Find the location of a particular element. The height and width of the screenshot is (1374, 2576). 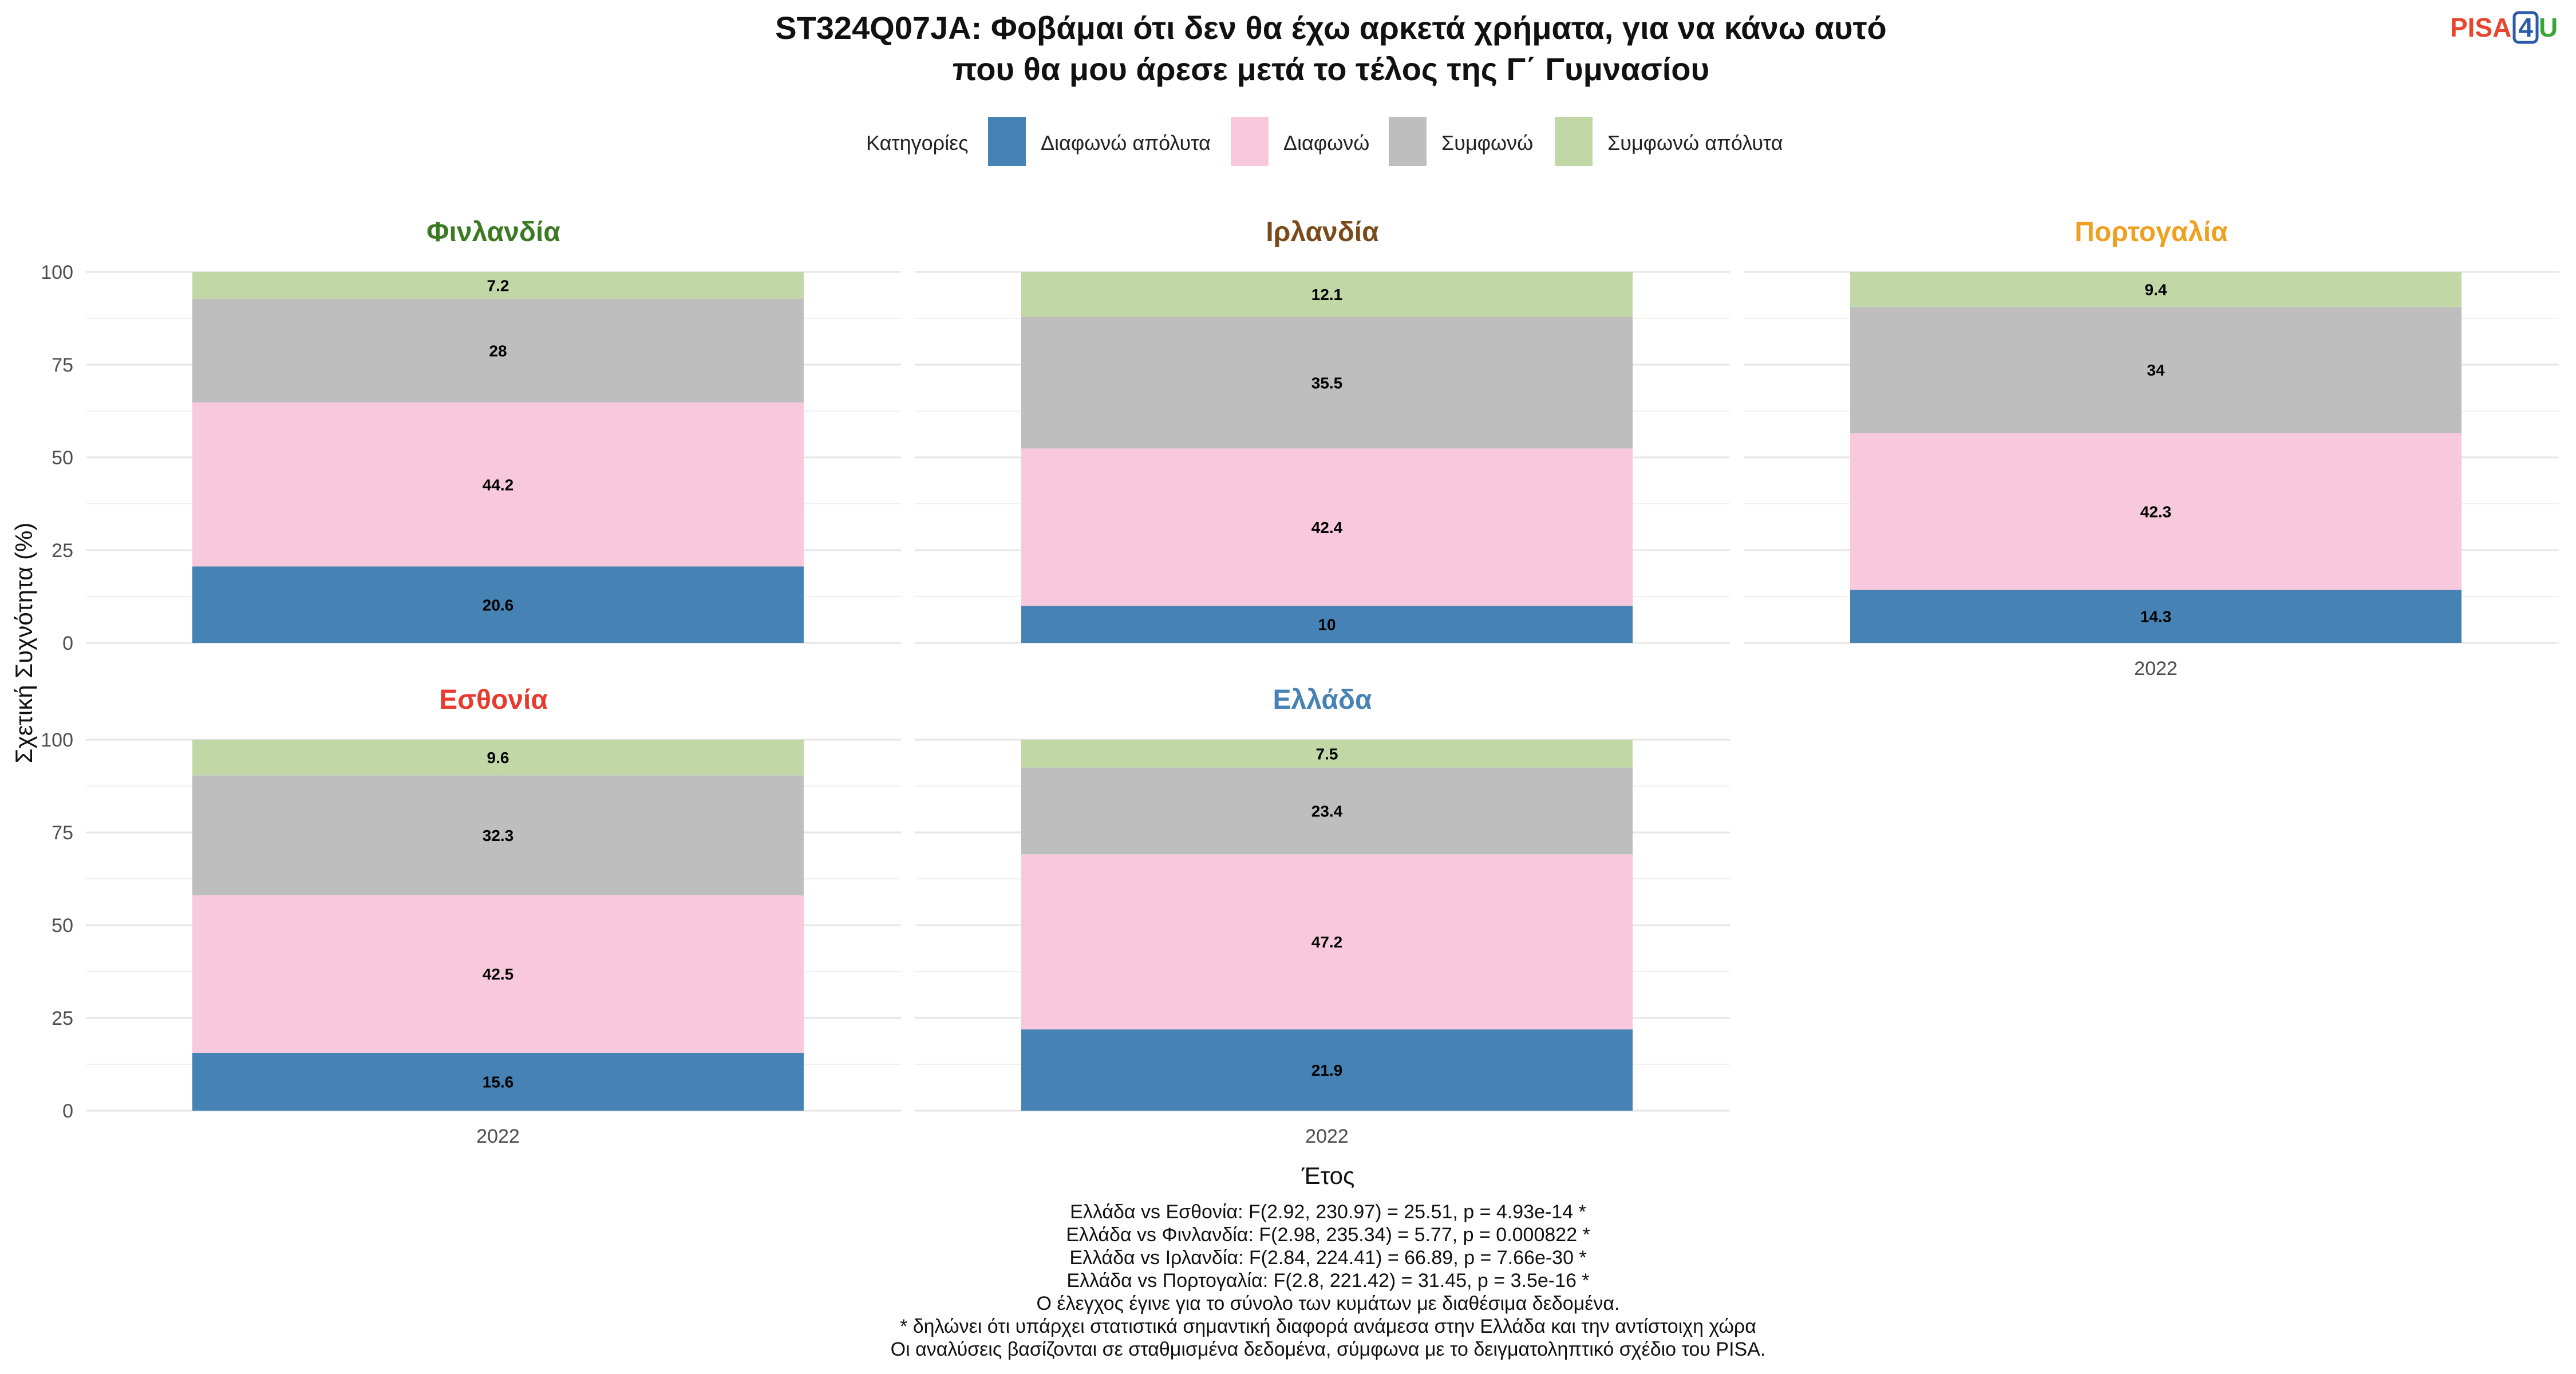

logo-digit-box is located at coordinates (2525, 27).